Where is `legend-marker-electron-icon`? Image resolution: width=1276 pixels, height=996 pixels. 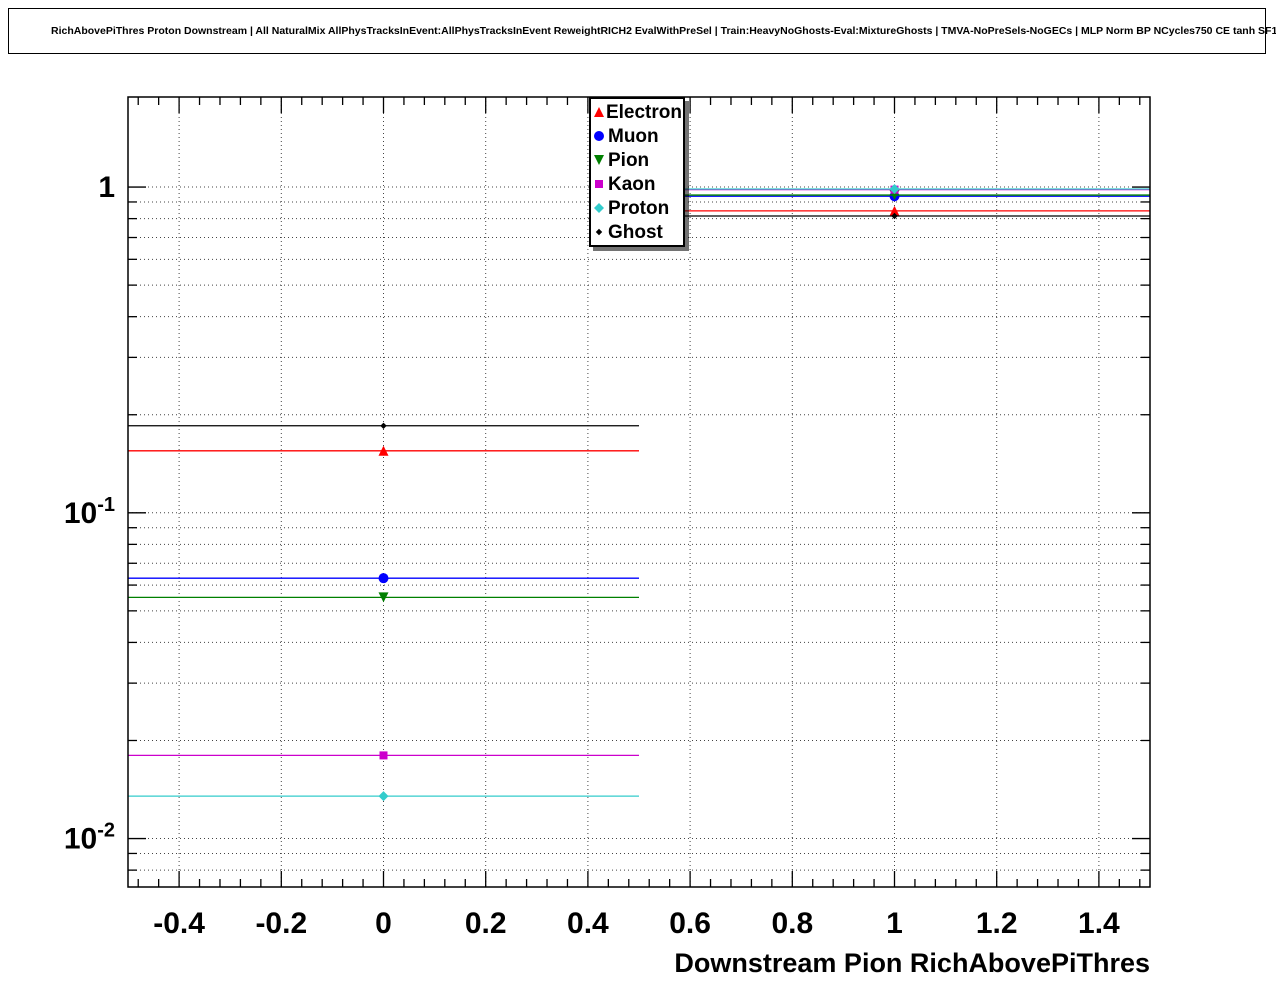
legend-marker-electron-icon is located at coordinates (599, 112).